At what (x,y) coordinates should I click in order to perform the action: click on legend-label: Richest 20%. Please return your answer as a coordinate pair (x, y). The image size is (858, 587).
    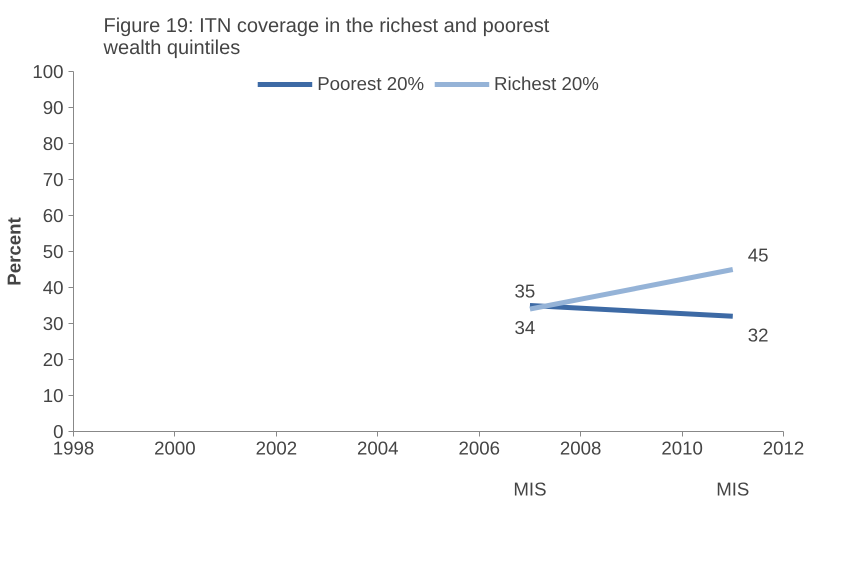
    Looking at the image, I should click on (546, 84).